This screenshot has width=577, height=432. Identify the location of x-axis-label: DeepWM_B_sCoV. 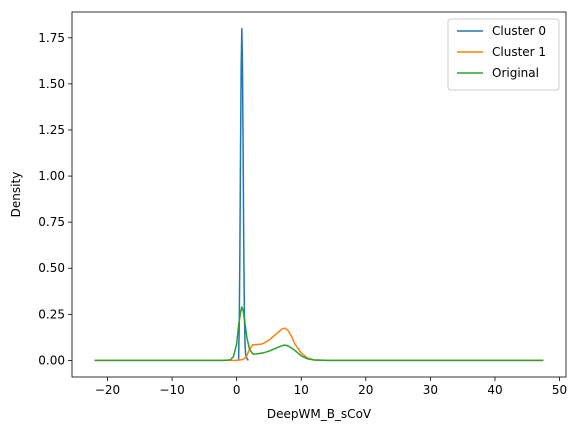
(319, 414).